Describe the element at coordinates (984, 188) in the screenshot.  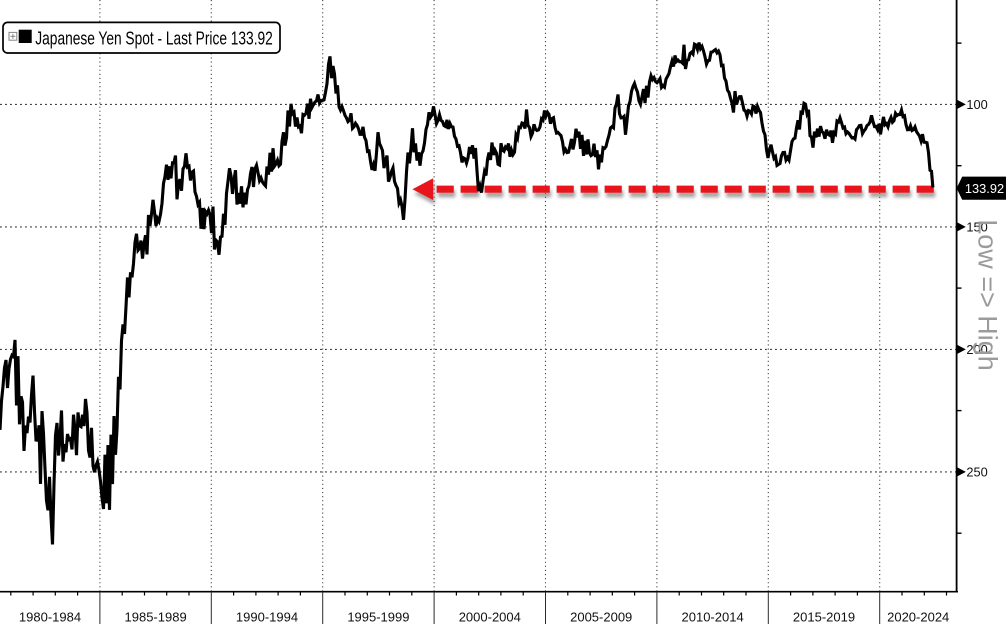
I see `svg-text: 133.92` at that location.